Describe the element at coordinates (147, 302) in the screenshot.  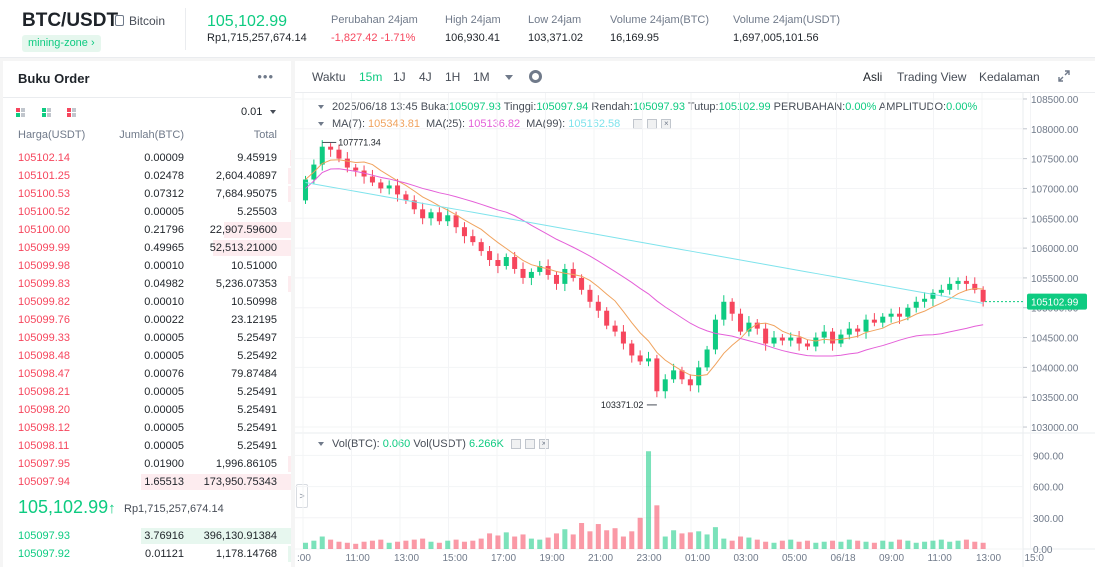
I see `ask-row: 105099.82 0.00010 10.50998` at that location.